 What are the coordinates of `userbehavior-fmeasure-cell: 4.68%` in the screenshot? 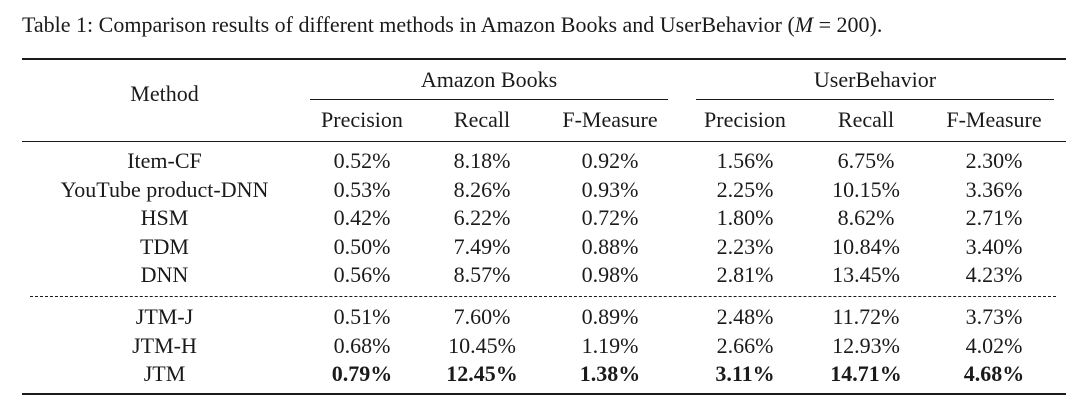 It's located at (994, 373).